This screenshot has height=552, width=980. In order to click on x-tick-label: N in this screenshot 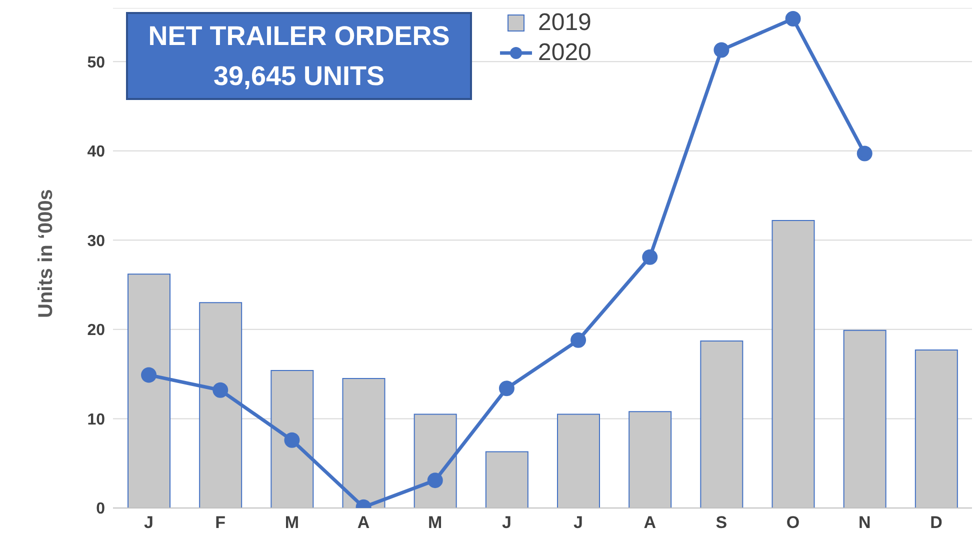, I will do `click(864, 522)`.